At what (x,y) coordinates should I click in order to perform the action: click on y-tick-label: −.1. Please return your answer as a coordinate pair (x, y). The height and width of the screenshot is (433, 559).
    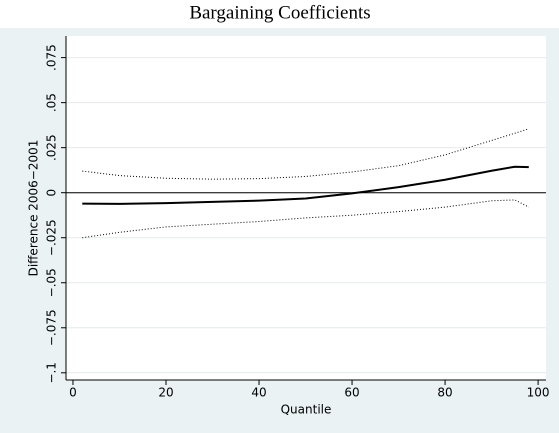
    Looking at the image, I should click on (52, 373).